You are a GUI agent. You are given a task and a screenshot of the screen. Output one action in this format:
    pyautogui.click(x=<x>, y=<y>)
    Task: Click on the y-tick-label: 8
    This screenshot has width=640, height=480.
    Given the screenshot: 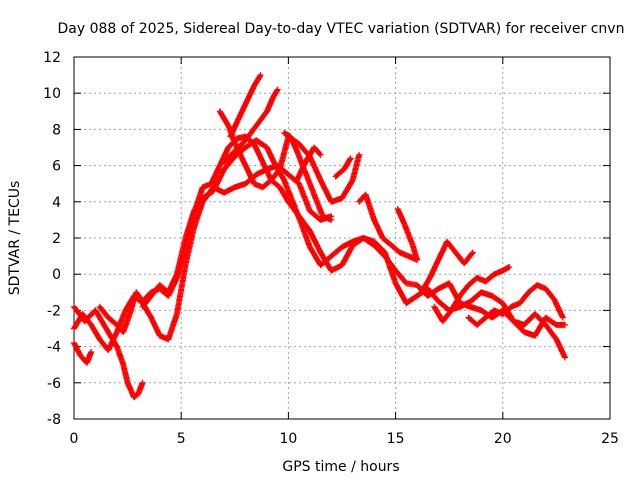 What is the action you would take?
    pyautogui.click(x=56, y=130)
    